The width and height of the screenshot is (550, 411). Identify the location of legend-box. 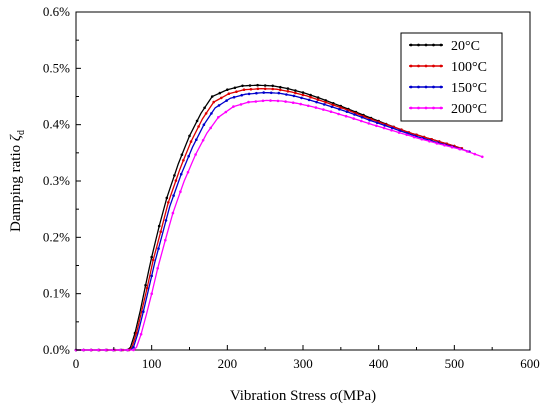
(451, 77).